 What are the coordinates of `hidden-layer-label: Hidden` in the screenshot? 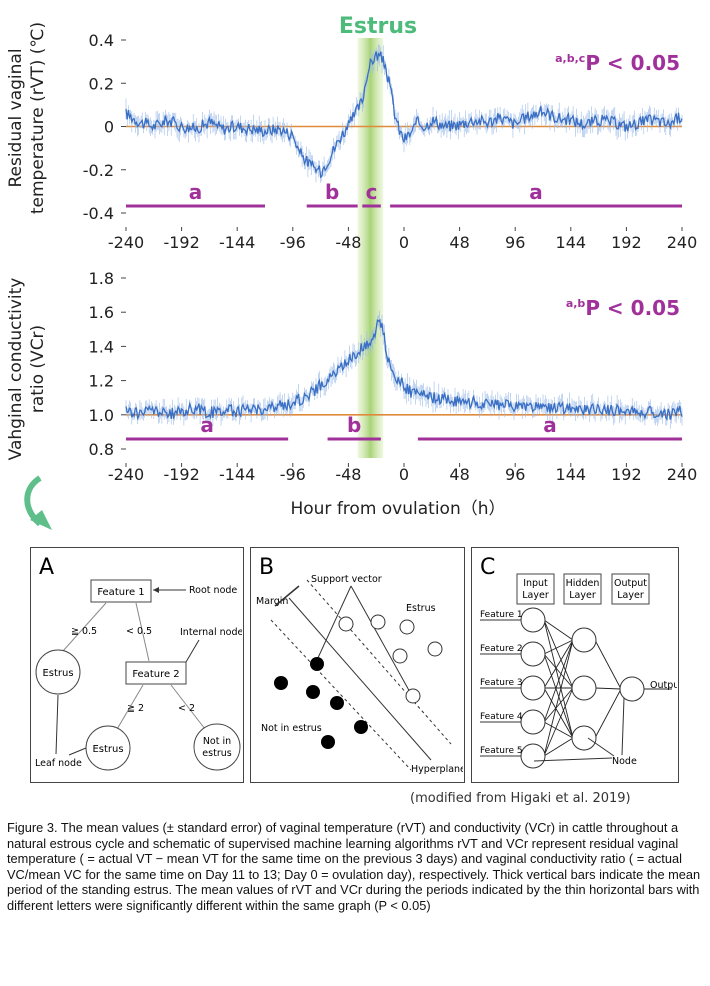 It's located at (583, 583).